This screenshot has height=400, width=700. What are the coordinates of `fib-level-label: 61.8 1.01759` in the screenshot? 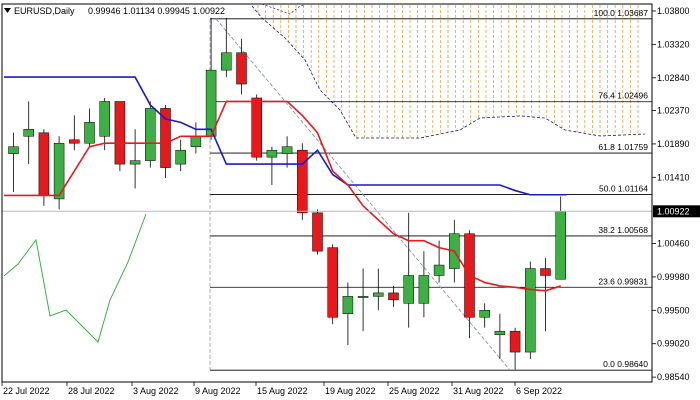 It's located at (623, 147).